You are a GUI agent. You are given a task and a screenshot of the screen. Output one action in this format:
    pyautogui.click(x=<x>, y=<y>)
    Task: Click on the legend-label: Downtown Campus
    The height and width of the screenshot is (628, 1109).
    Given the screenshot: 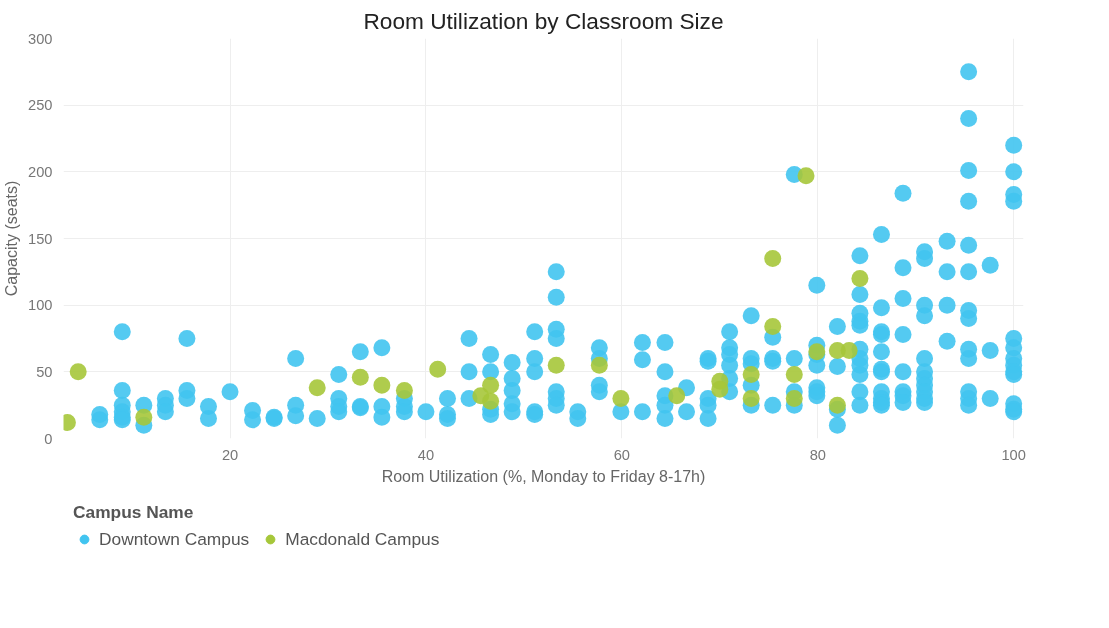 What is the action you would take?
    pyautogui.click(x=174, y=539)
    